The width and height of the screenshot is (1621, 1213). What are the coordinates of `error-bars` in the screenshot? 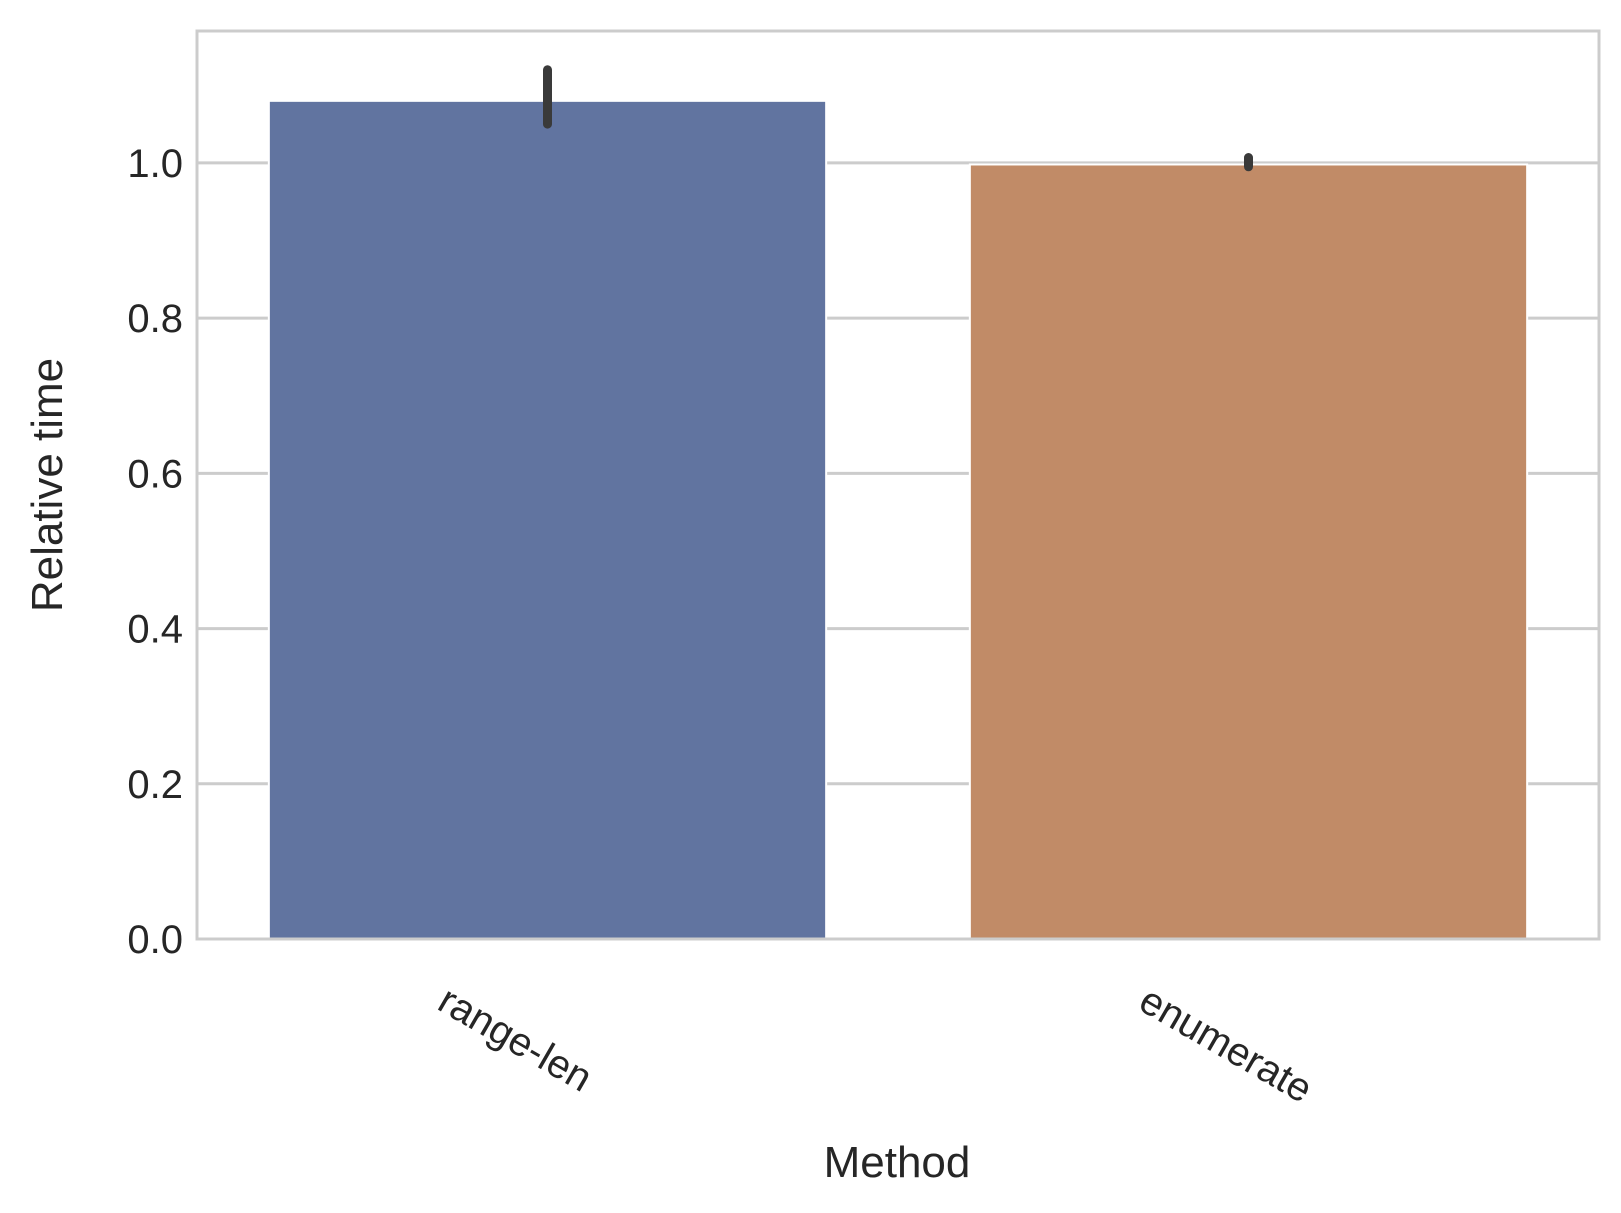 It's located at (898, 118).